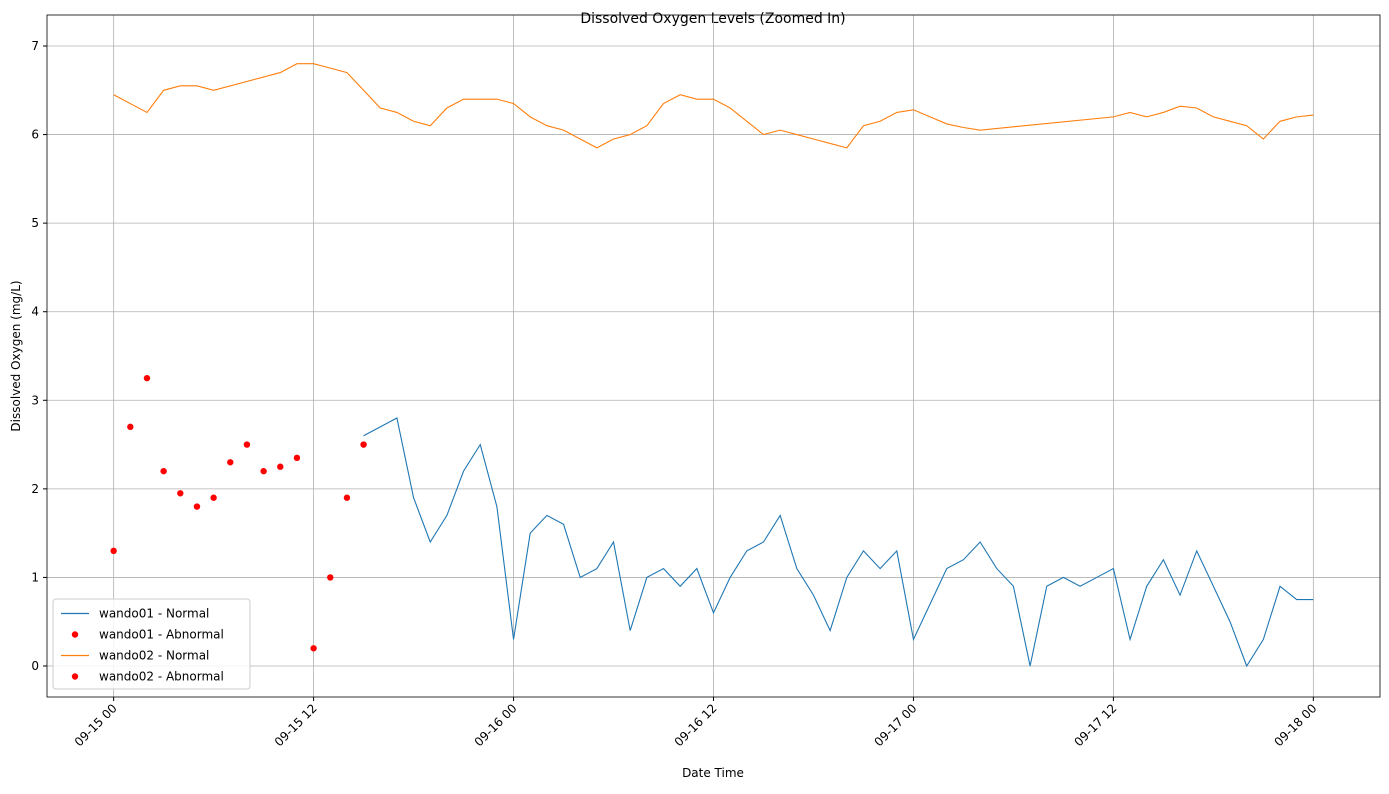  What do you see at coordinates (35, 577) in the screenshot?
I see `y-tick-label: 1` at bounding box center [35, 577].